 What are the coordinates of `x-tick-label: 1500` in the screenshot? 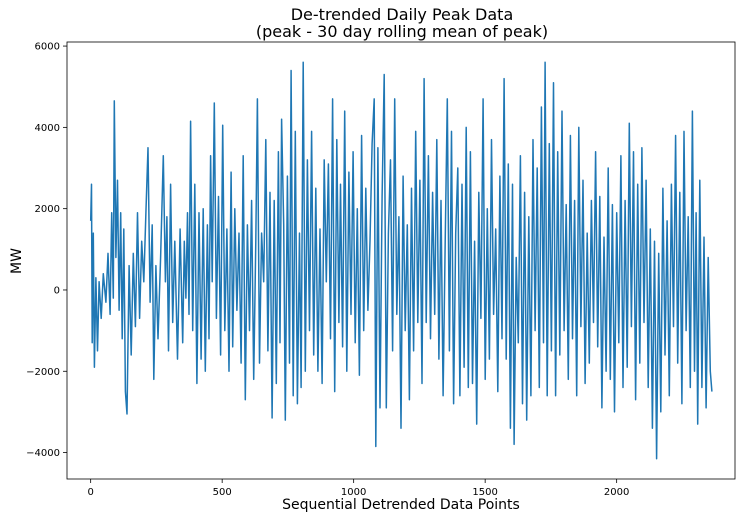 It's located at (484, 492).